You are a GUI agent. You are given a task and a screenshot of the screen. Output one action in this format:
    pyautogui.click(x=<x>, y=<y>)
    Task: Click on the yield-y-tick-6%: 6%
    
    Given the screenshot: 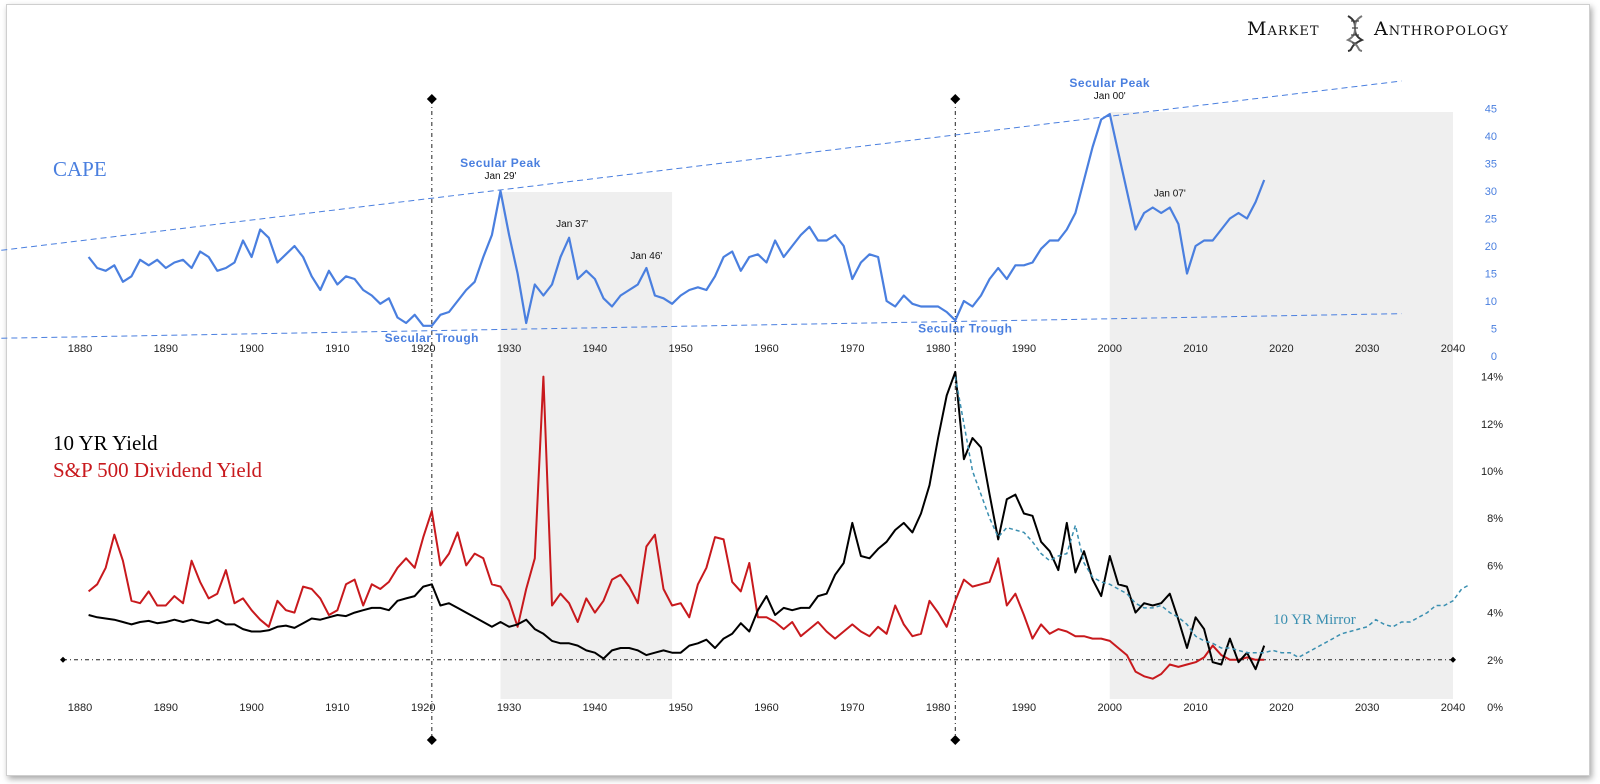 What is the action you would take?
    pyautogui.click(x=1495, y=566)
    